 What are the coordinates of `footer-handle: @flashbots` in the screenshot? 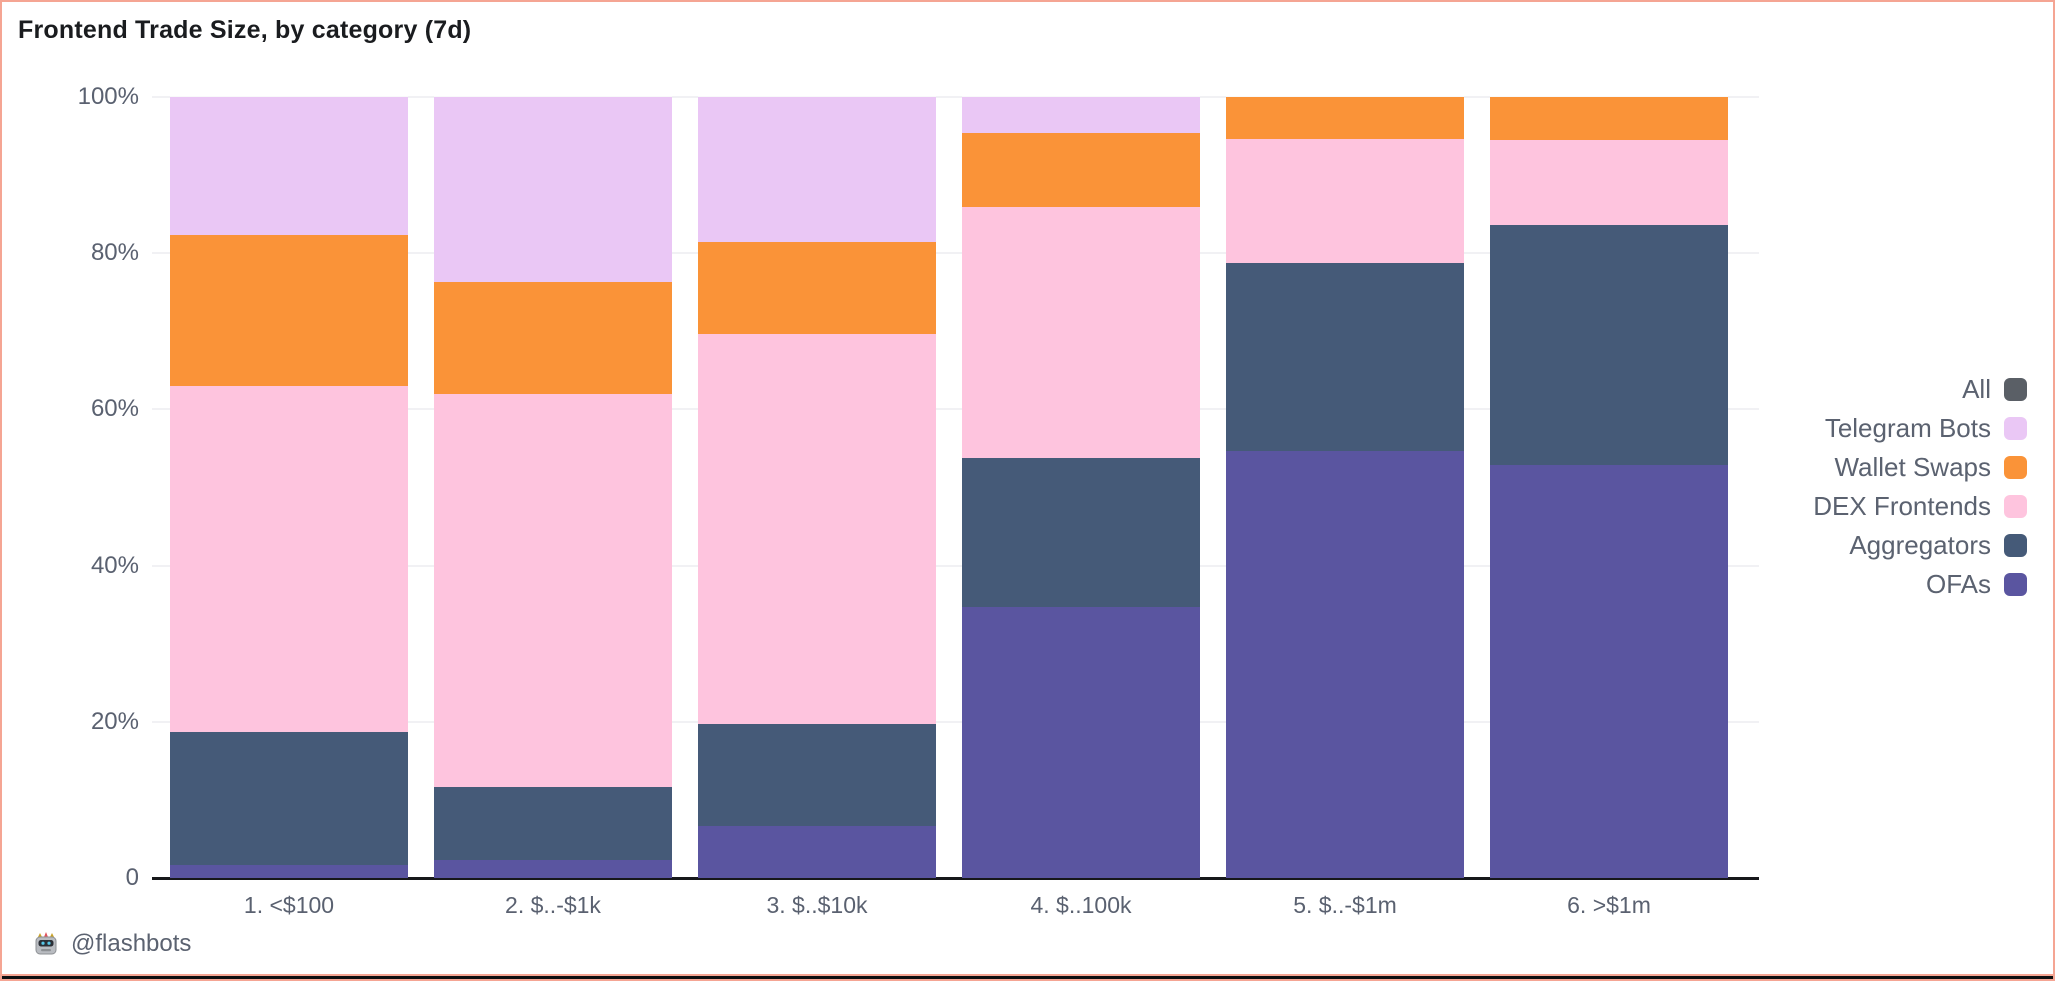 It's located at (131, 943).